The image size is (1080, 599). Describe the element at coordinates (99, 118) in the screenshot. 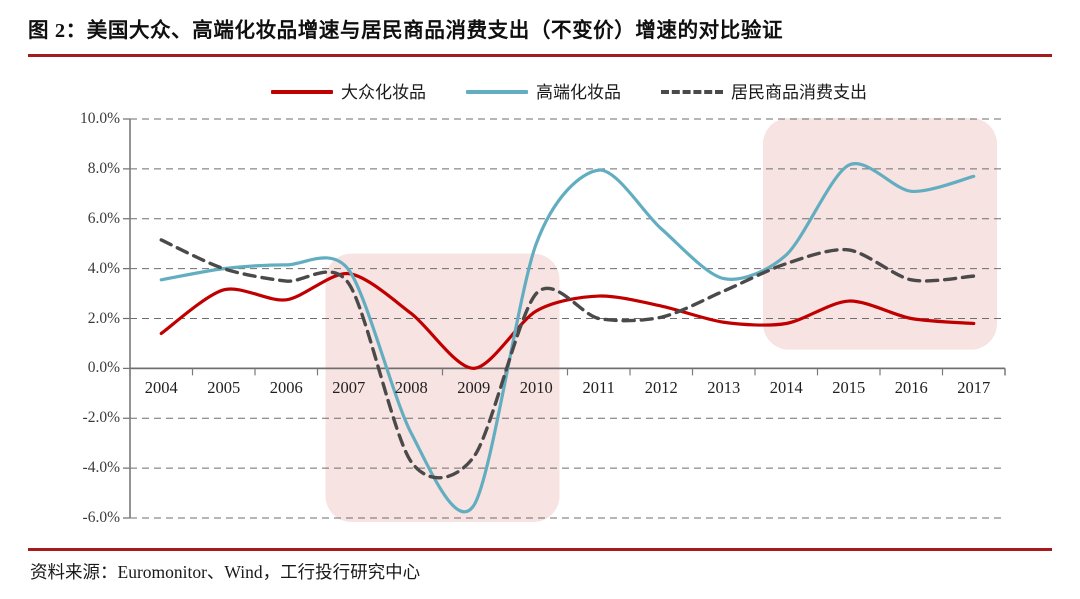

I see `y-axis-label-10.0%: 10.0%` at that location.